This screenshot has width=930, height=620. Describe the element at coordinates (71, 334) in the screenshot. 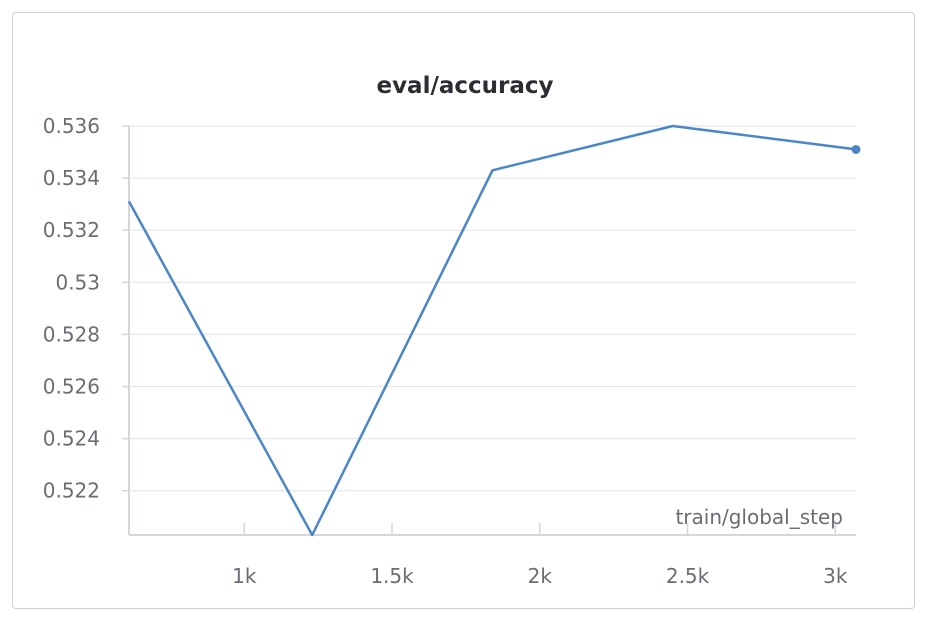

I see `y-tick-label: 0.528` at that location.